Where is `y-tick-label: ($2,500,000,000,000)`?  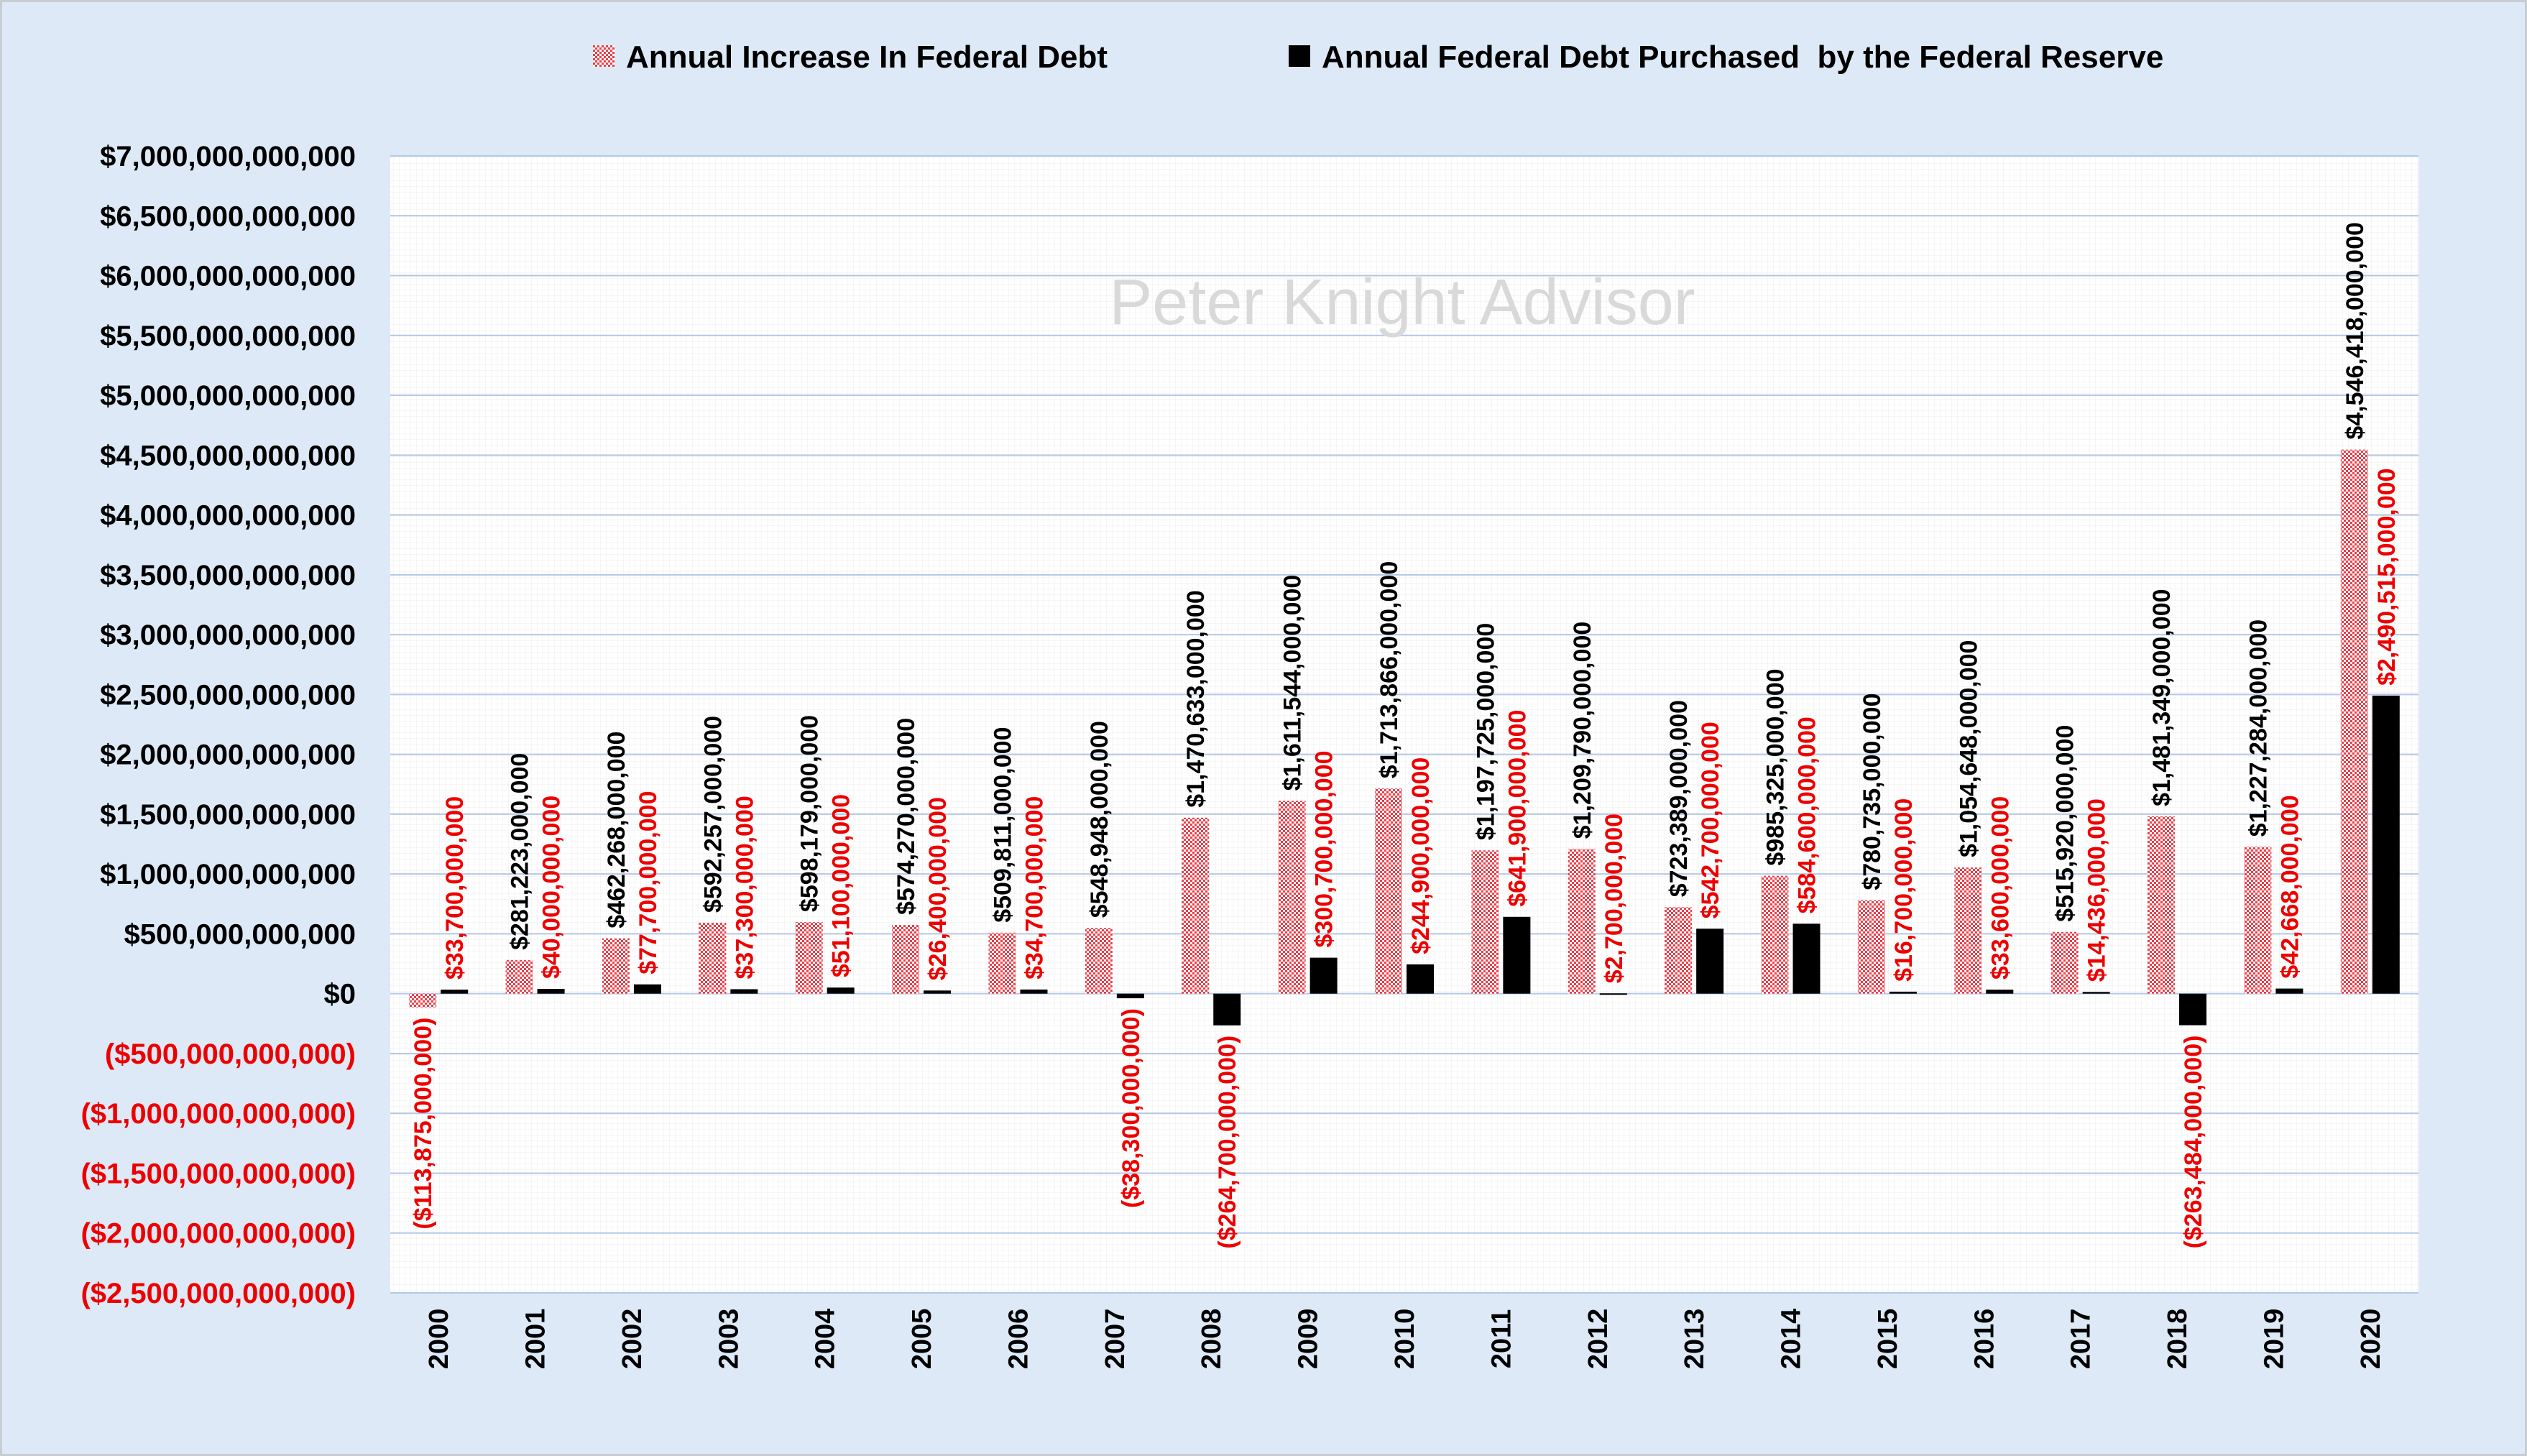 y-tick-label: ($2,500,000,000,000) is located at coordinates (218, 1293).